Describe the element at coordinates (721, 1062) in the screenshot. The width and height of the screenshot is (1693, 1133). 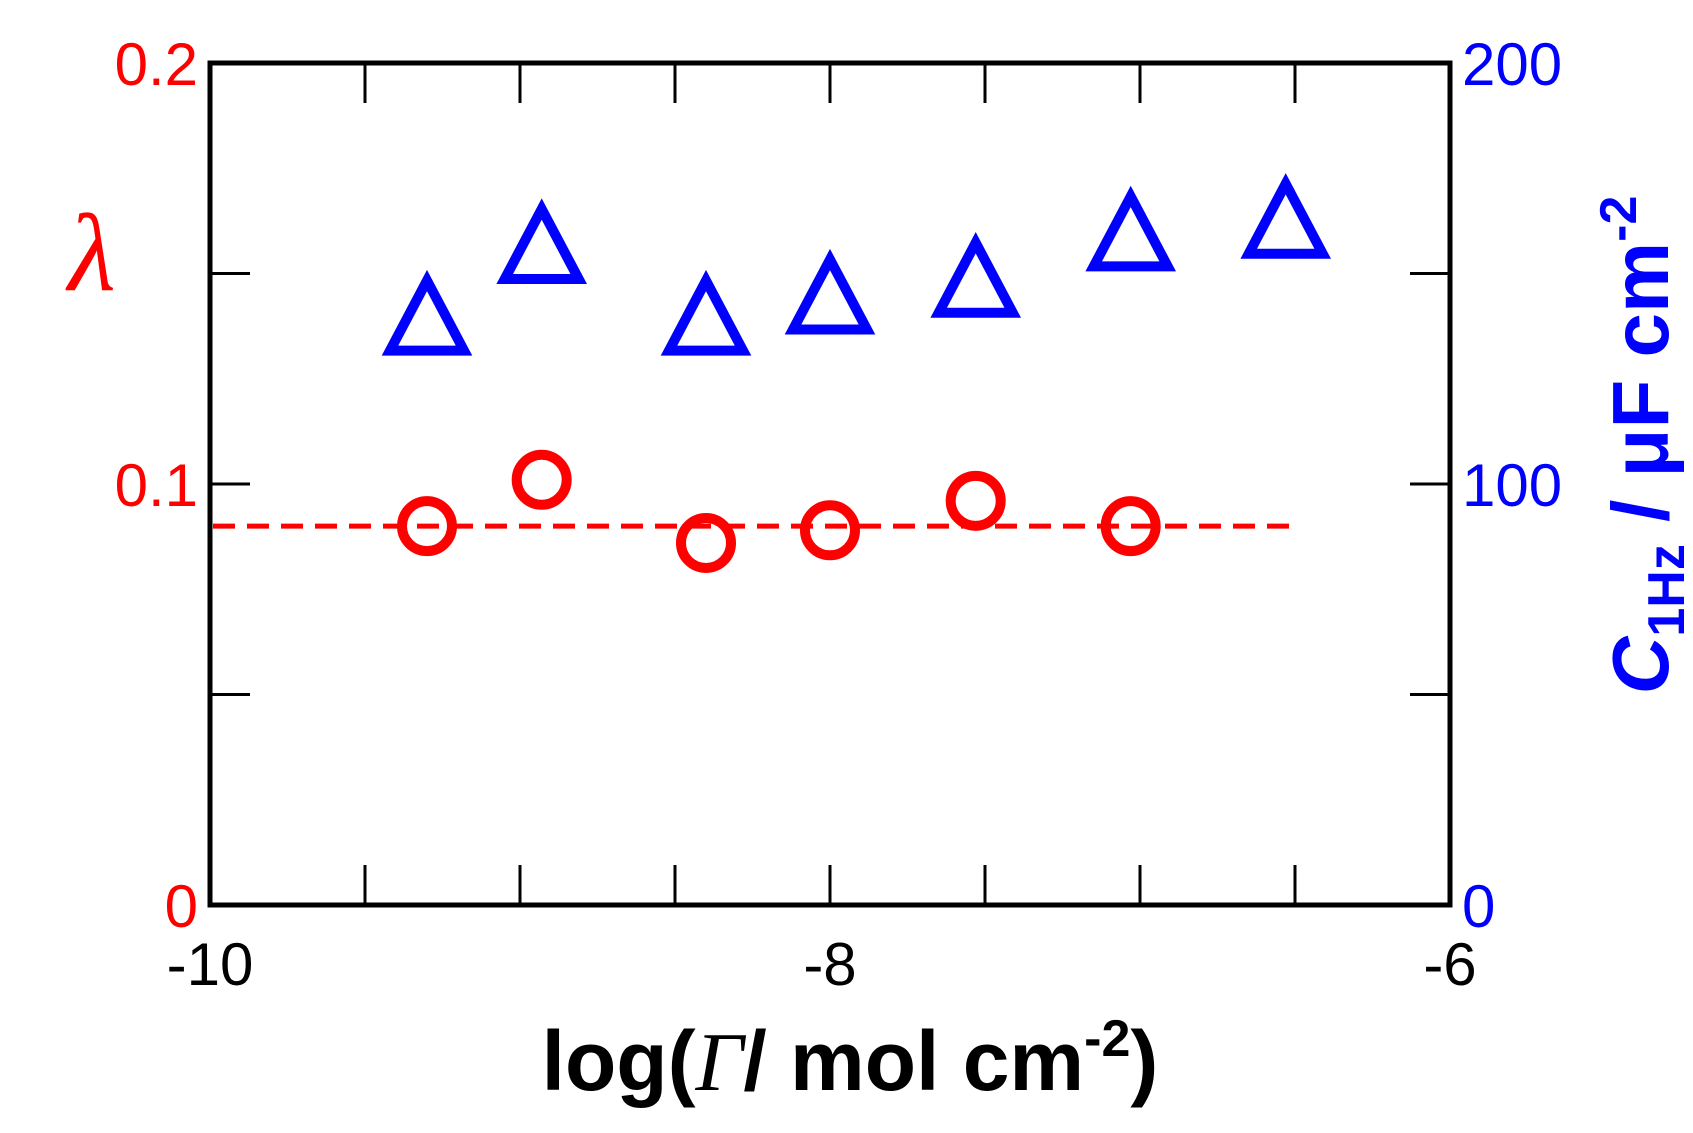
I see `x-axis-title-symbol: Γ` at that location.